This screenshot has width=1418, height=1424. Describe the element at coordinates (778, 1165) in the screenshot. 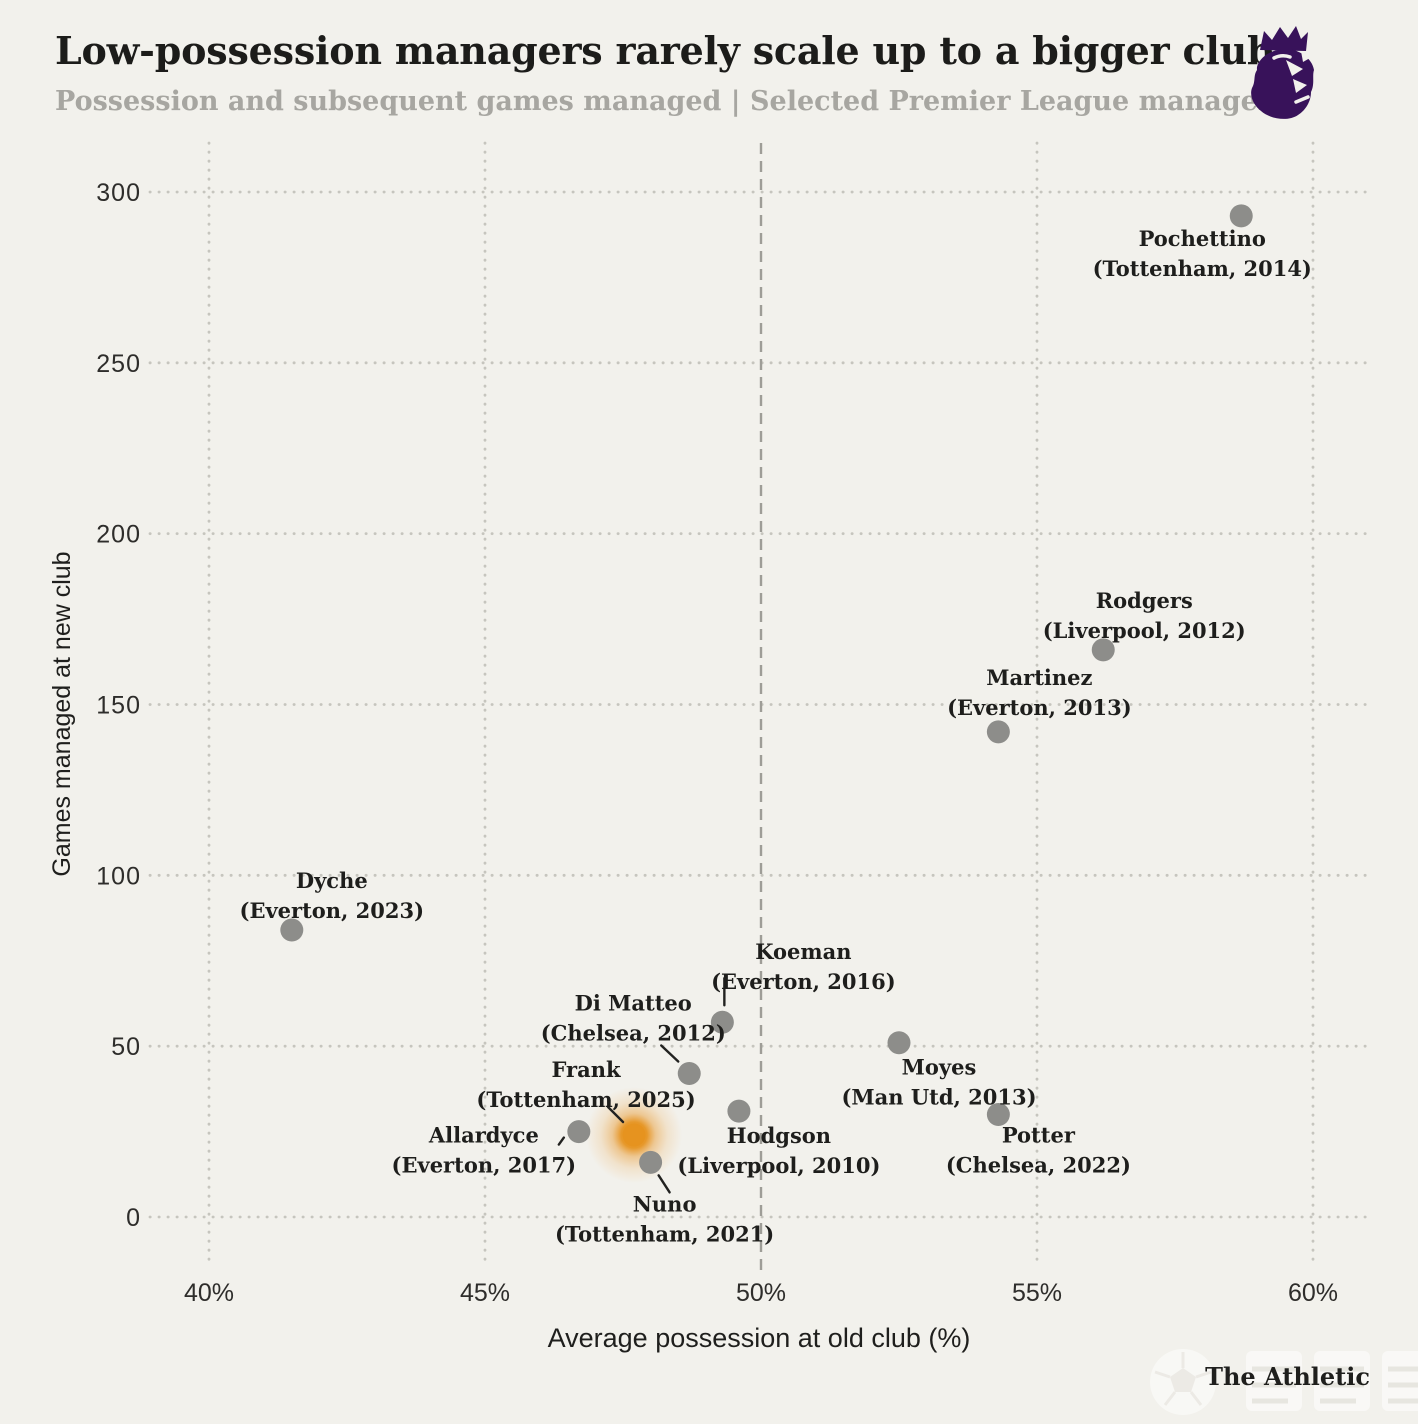

I see `point-label-club-year: (Liverpool, 2010)` at that location.